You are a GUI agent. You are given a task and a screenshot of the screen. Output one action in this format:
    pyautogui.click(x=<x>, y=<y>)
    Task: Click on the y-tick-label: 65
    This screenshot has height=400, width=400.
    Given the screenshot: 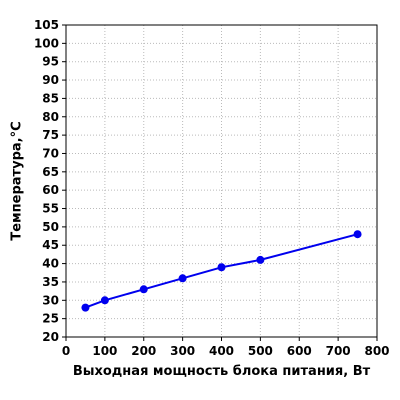 What is the action you would take?
    pyautogui.click(x=50, y=172)
    